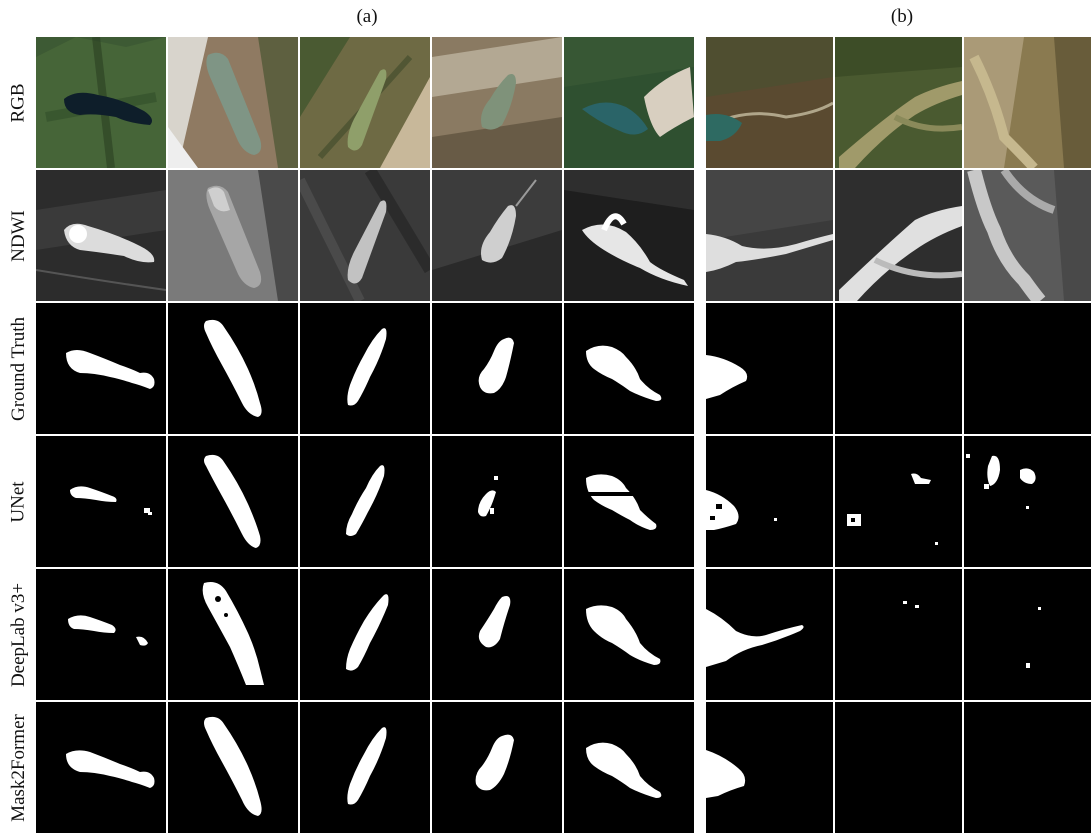  Describe the element at coordinates (18, 634) in the screenshot. I see `row-label-deeplab: DeepLab v3+` at that location.